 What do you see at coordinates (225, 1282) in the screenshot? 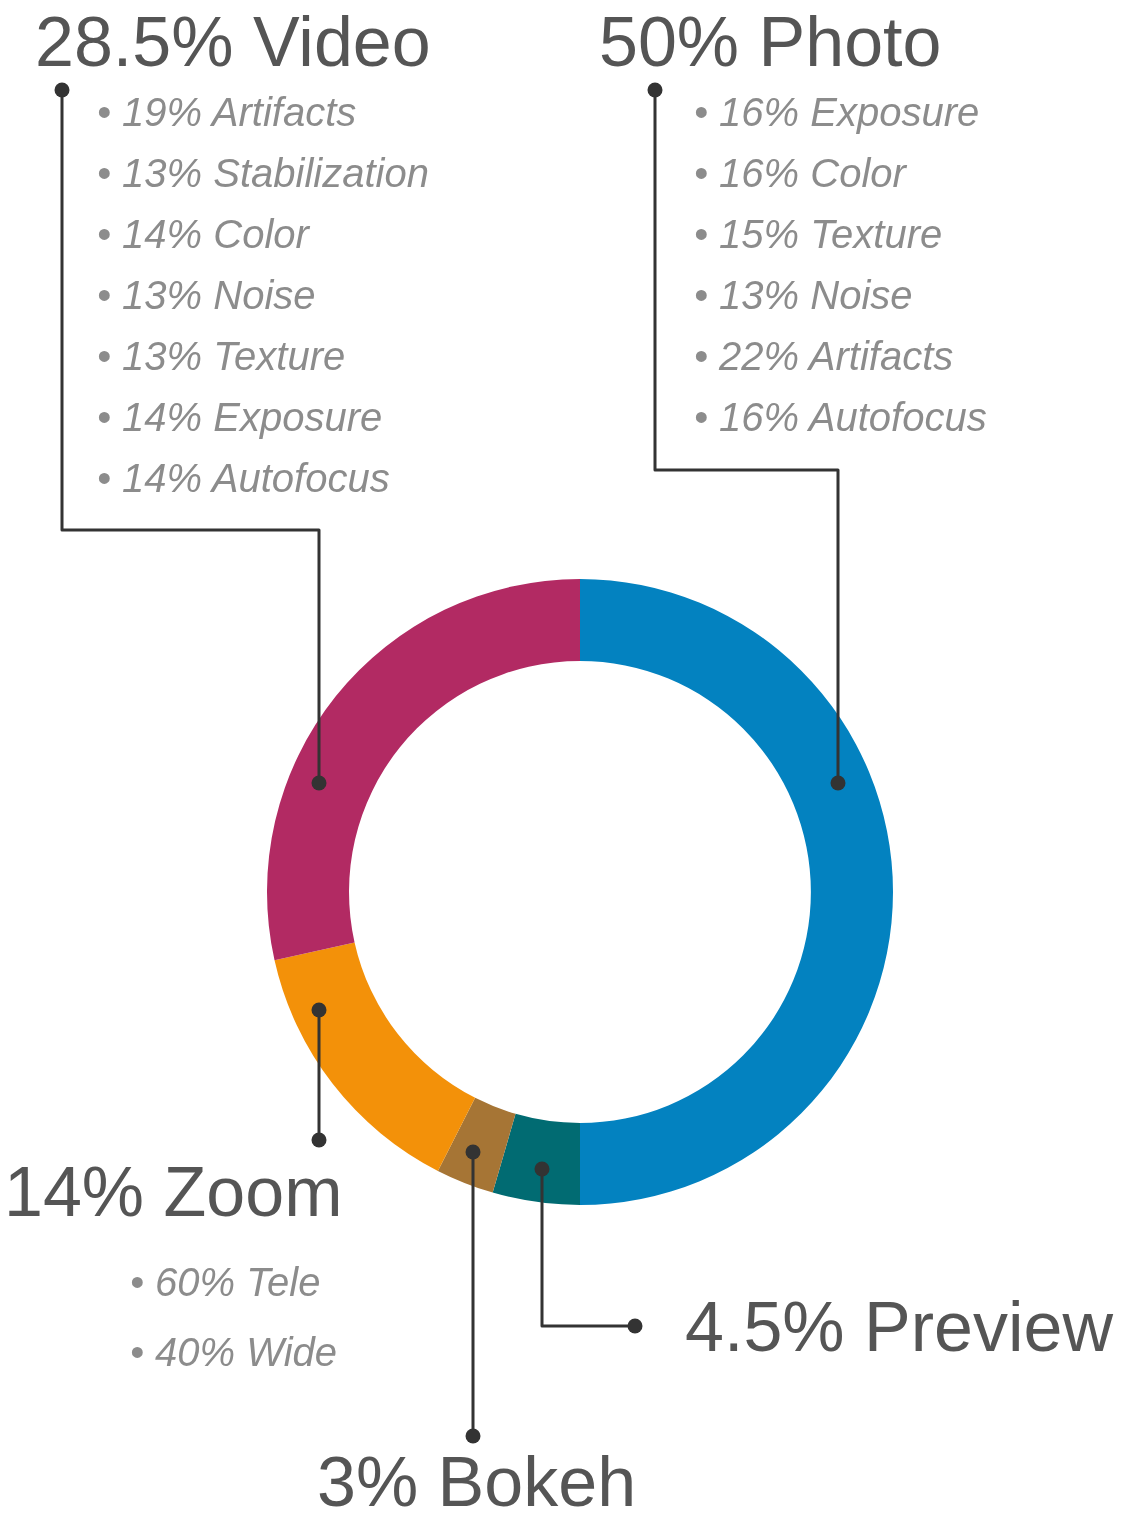
I see `text: • 60% Tele` at bounding box center [225, 1282].